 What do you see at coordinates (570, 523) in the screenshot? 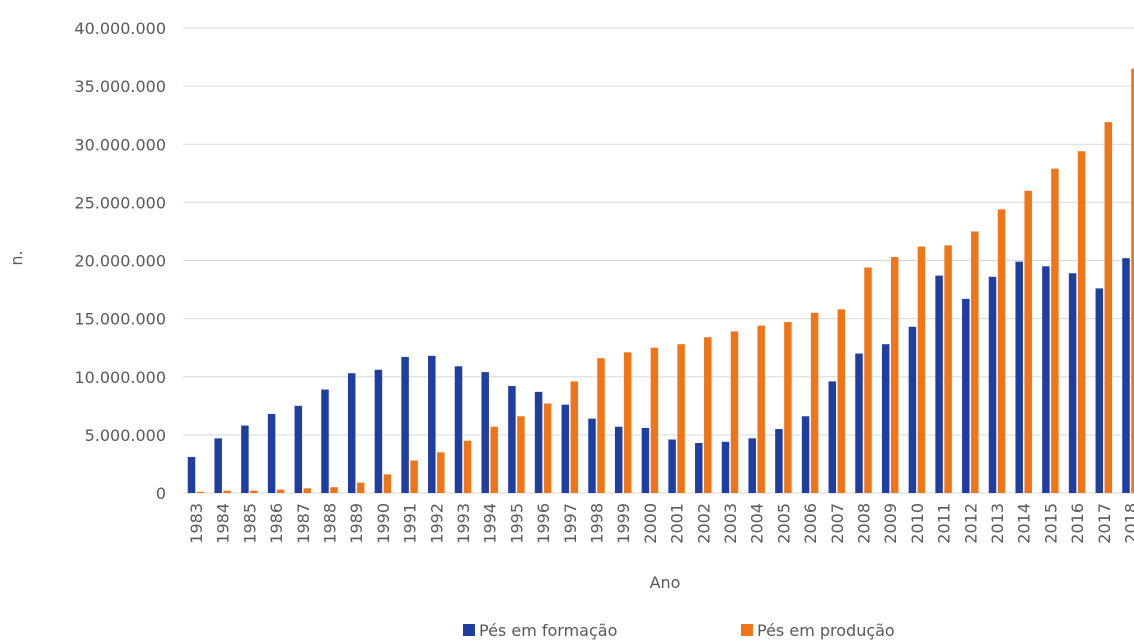
I see `x-tick-label: 1997` at bounding box center [570, 523].